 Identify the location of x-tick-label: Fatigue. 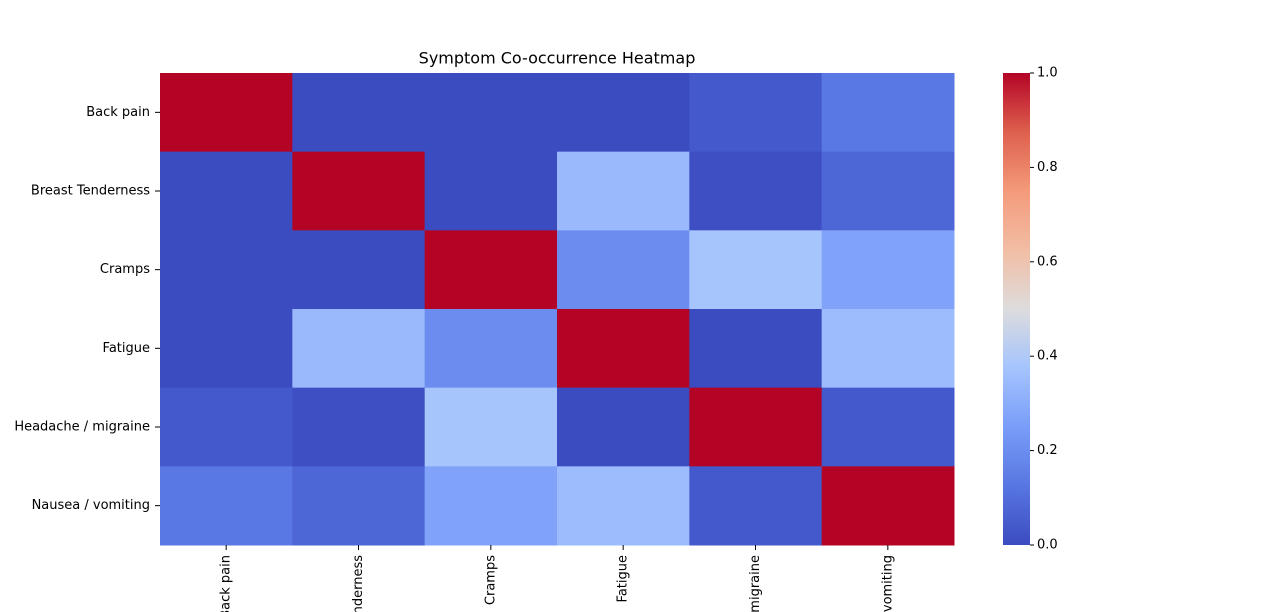
(623, 578).